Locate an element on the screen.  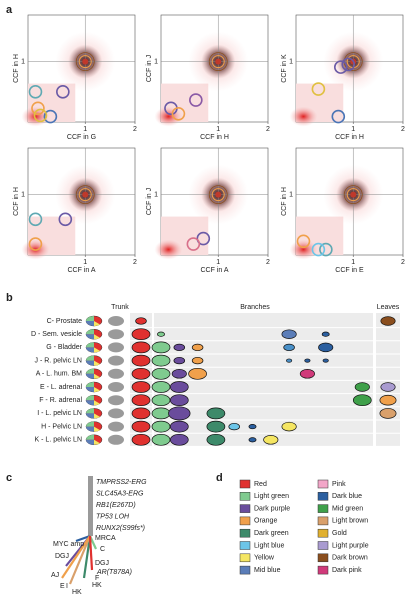
leaves-bg is located at coordinates (388, 379).